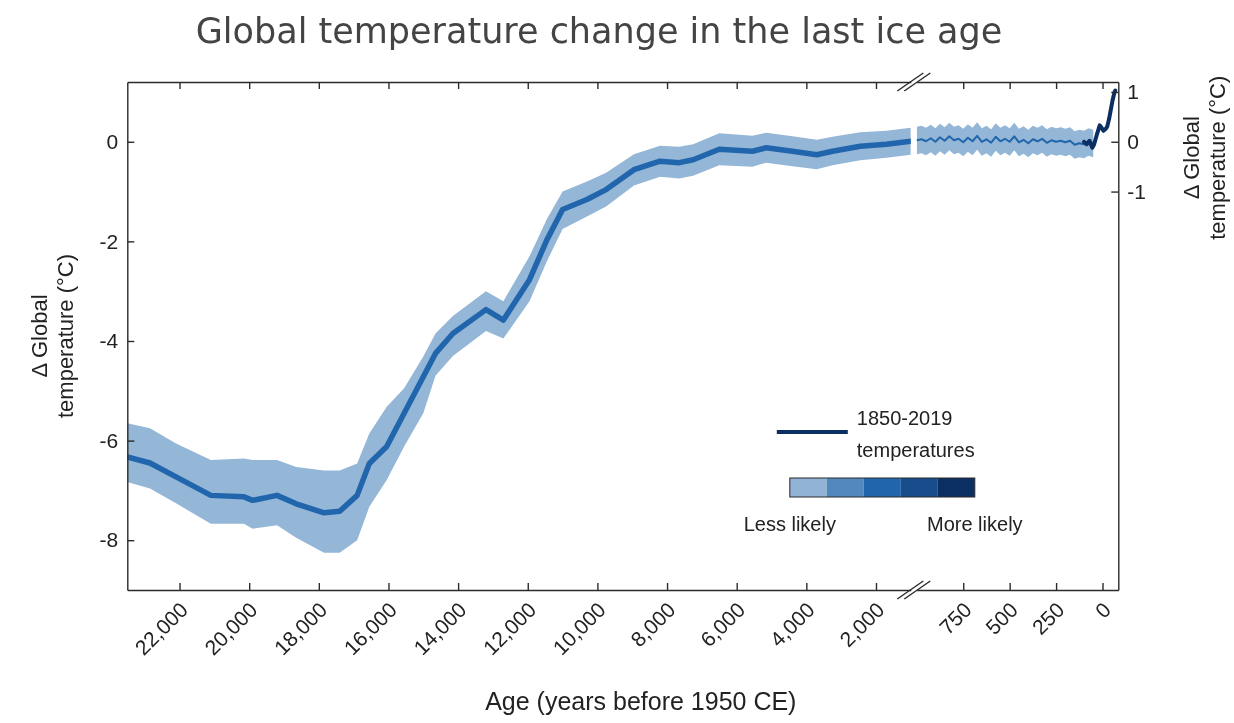 The height and width of the screenshot is (723, 1234). I want to click on y-tick-label: -6, so click(109, 440).